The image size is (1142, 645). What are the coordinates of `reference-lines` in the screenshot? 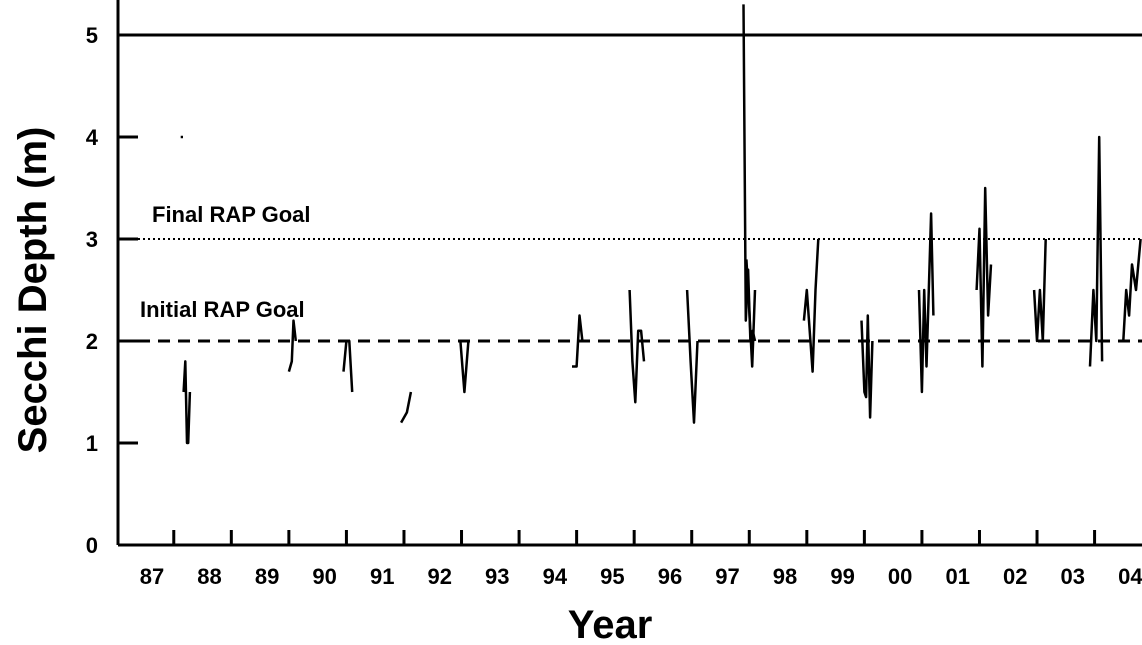 It's located at (630, 290).